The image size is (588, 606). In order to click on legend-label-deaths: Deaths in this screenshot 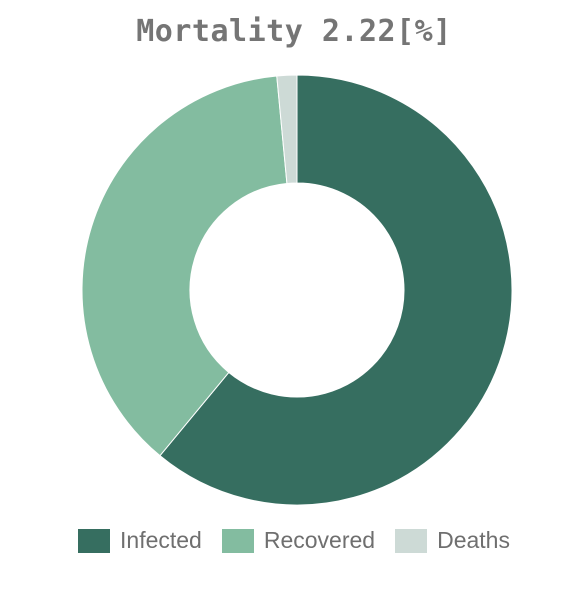, I will do `click(473, 540)`.